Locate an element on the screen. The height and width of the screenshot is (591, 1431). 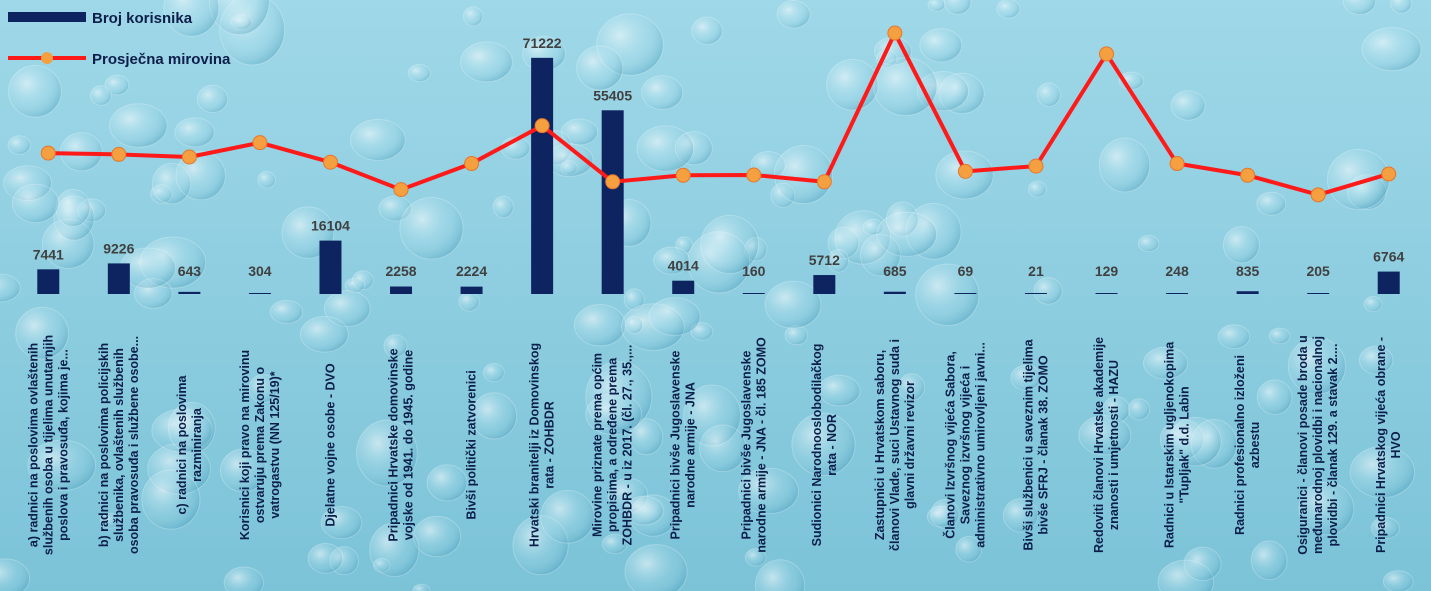
bar-data-label-4: 16104 is located at coordinates (330, 226).